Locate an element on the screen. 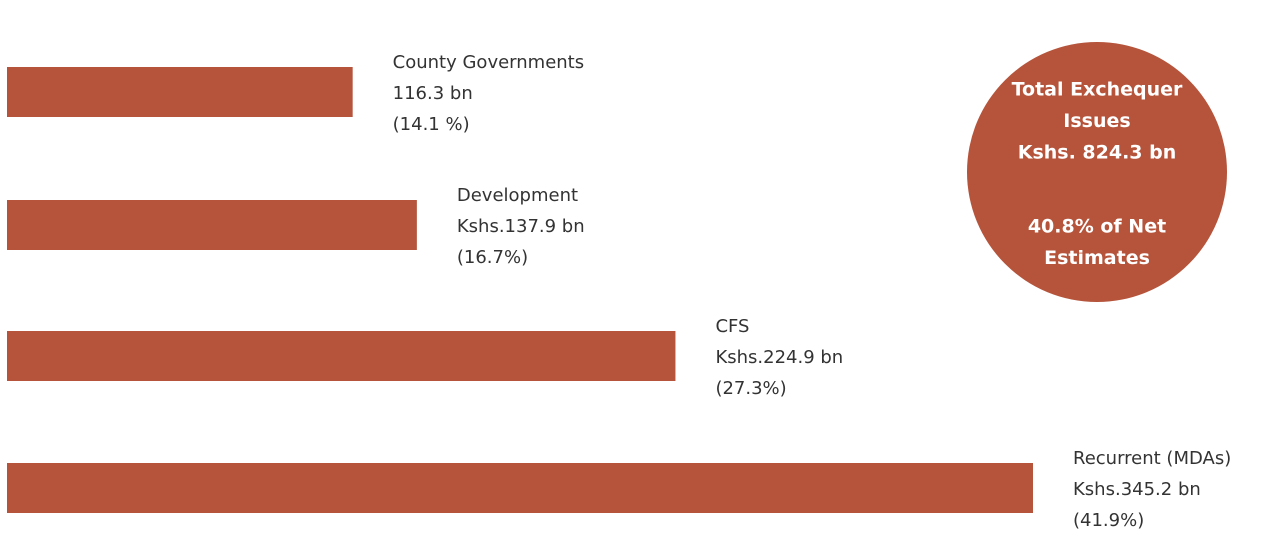  summary-text: 40.8% of Net is located at coordinates (1097, 227).